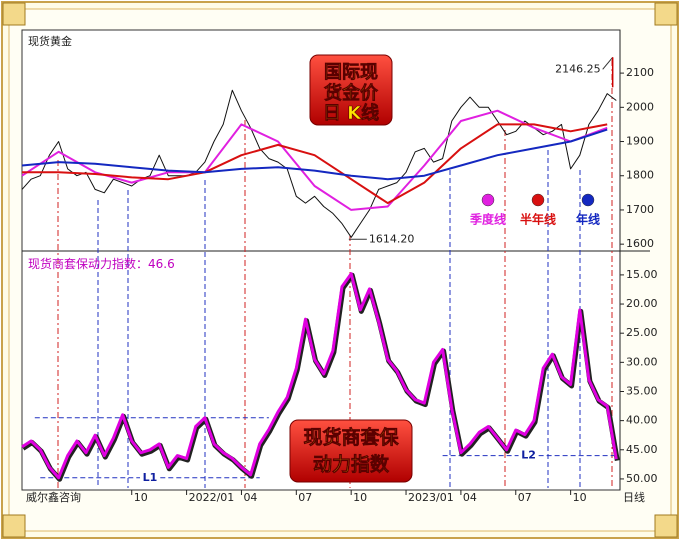 The width and height of the screenshot is (680, 544). What do you see at coordinates (392, 238) in the screenshot?
I see `low-label: 1614.20` at bounding box center [392, 238].